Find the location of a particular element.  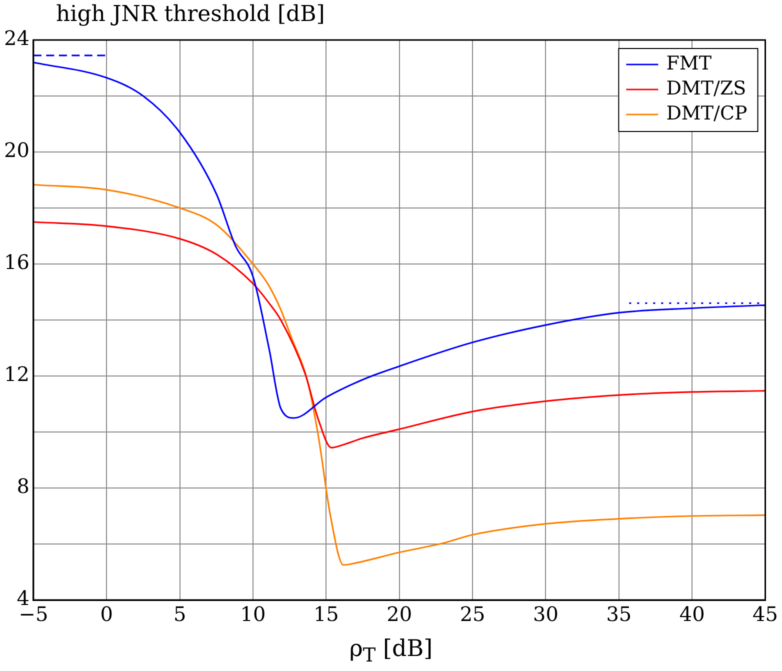

x-axis-title: ρ$_{T}$ [dB] is located at coordinates (391, 651).